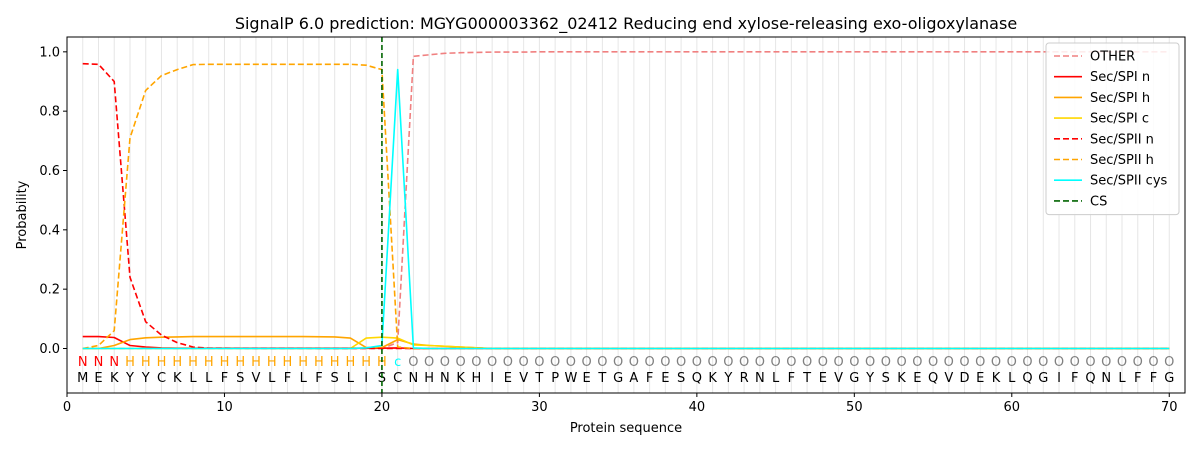 This screenshot has height=454, width=1200. I want to click on residue-letter: M, so click(82, 378).